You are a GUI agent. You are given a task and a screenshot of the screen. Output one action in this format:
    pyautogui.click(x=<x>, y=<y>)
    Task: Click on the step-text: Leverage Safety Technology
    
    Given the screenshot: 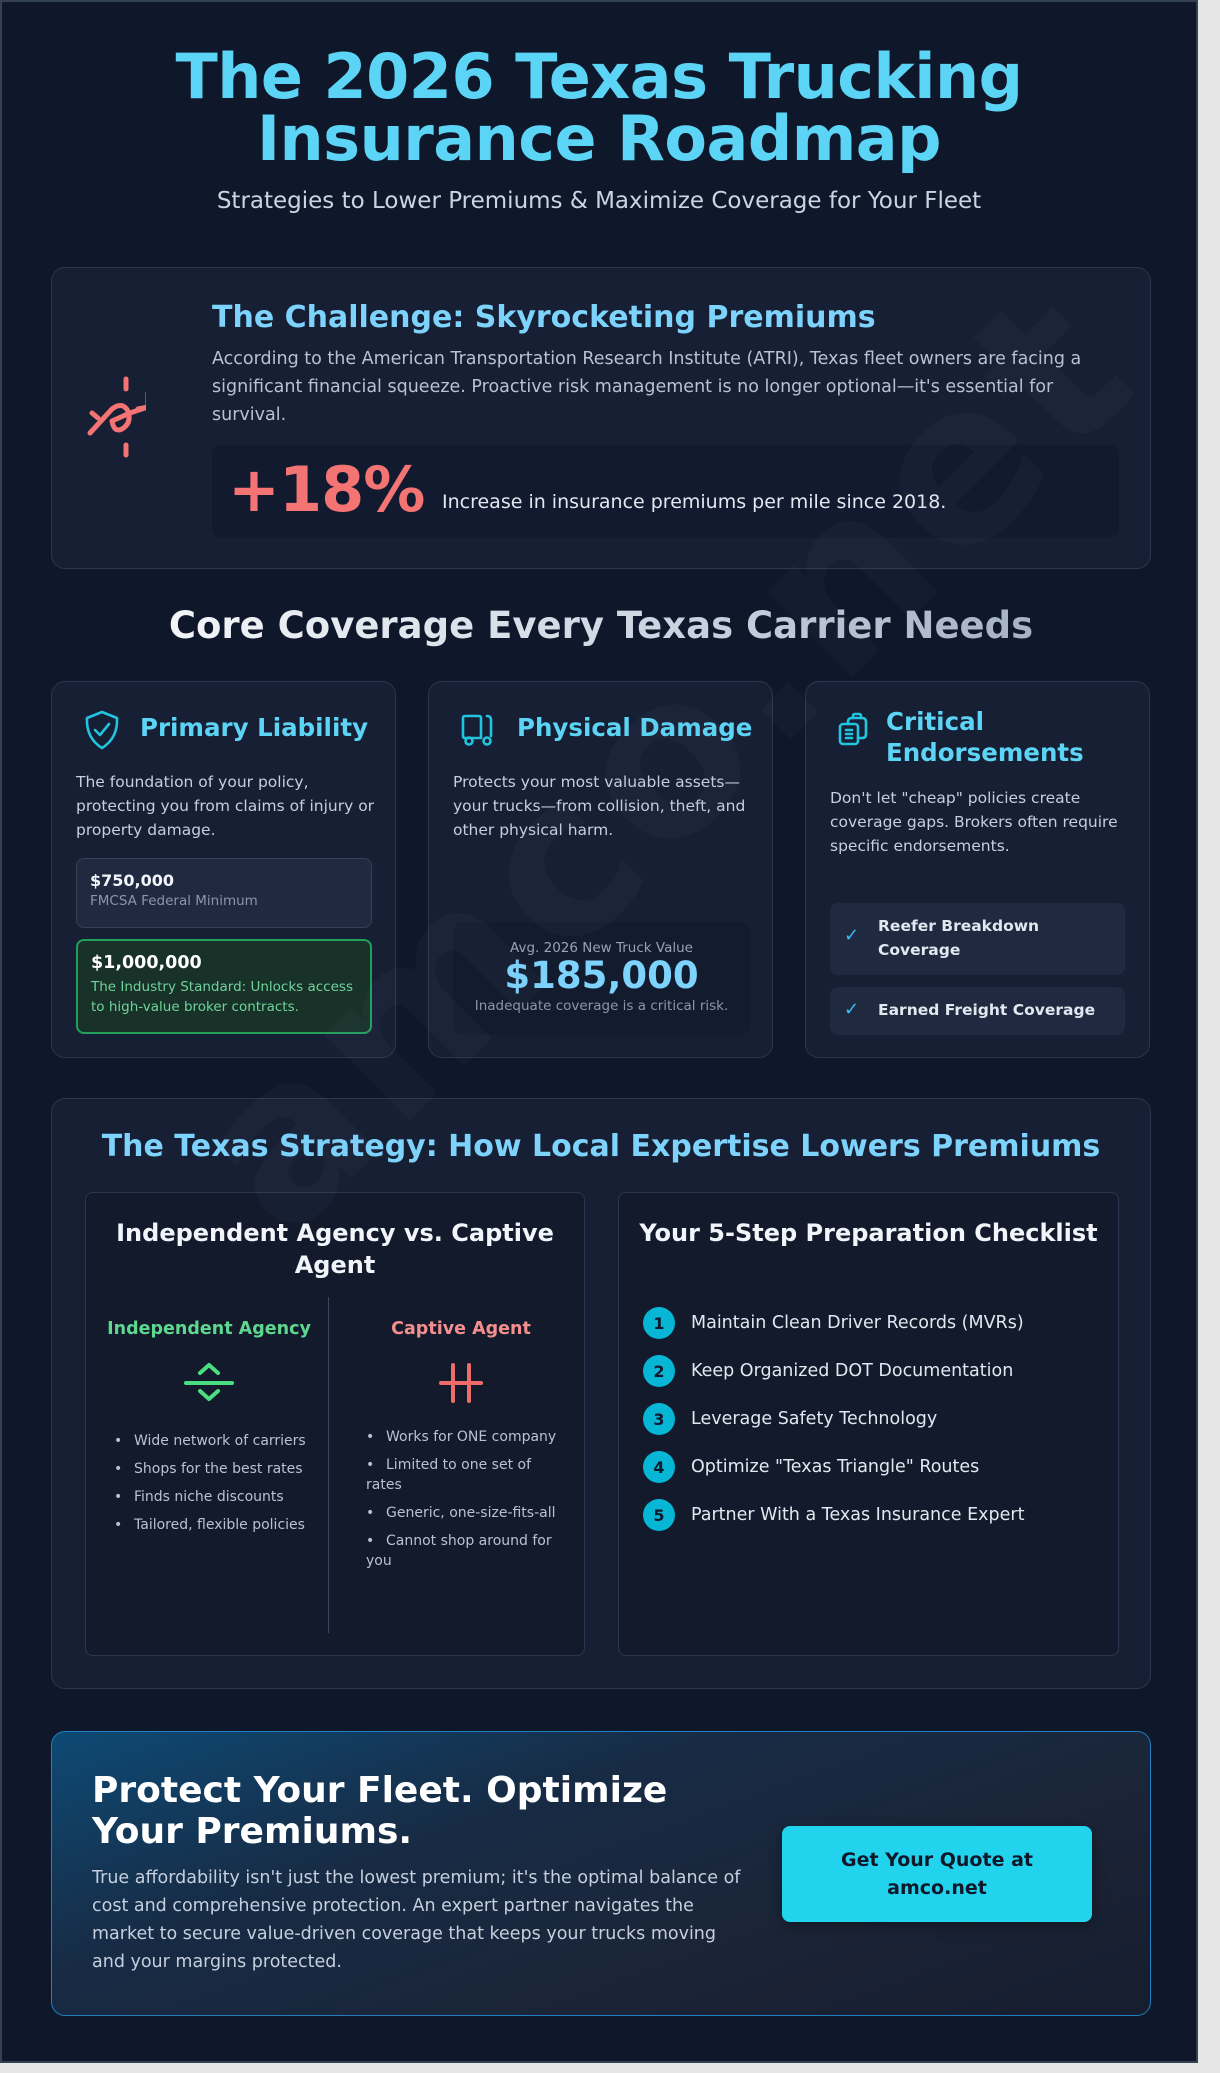 What is the action you would take?
    pyautogui.click(x=814, y=1419)
    